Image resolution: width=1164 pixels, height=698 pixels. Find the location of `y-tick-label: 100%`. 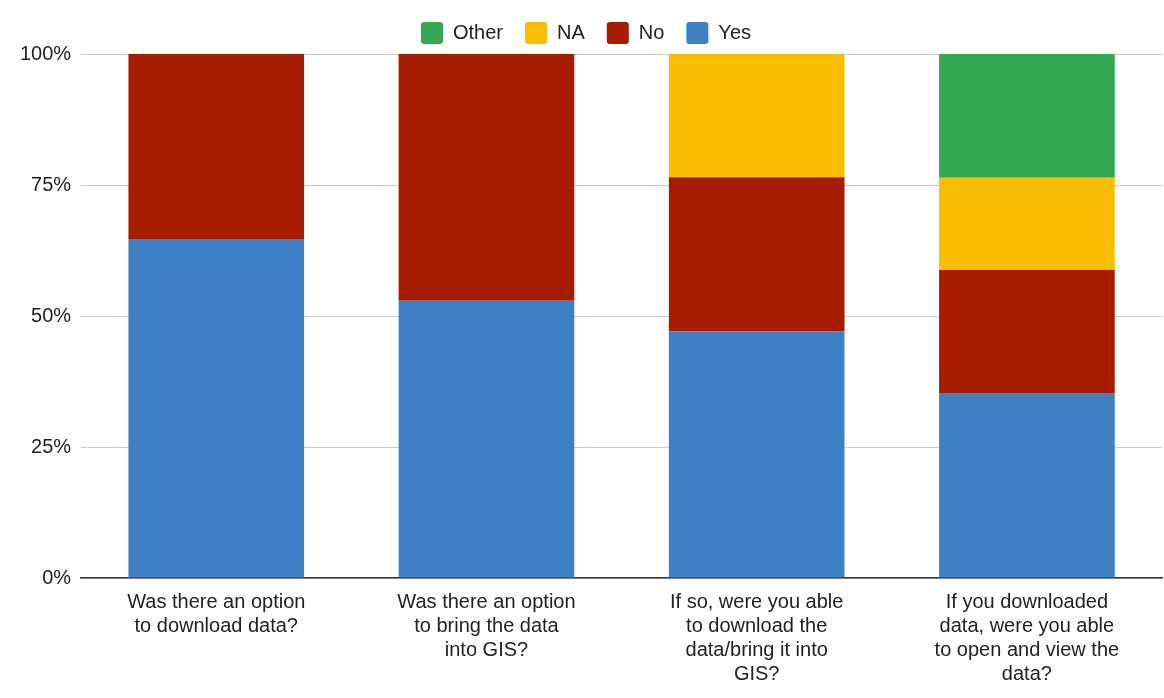

y-tick-label: 100% is located at coordinates (46, 52).